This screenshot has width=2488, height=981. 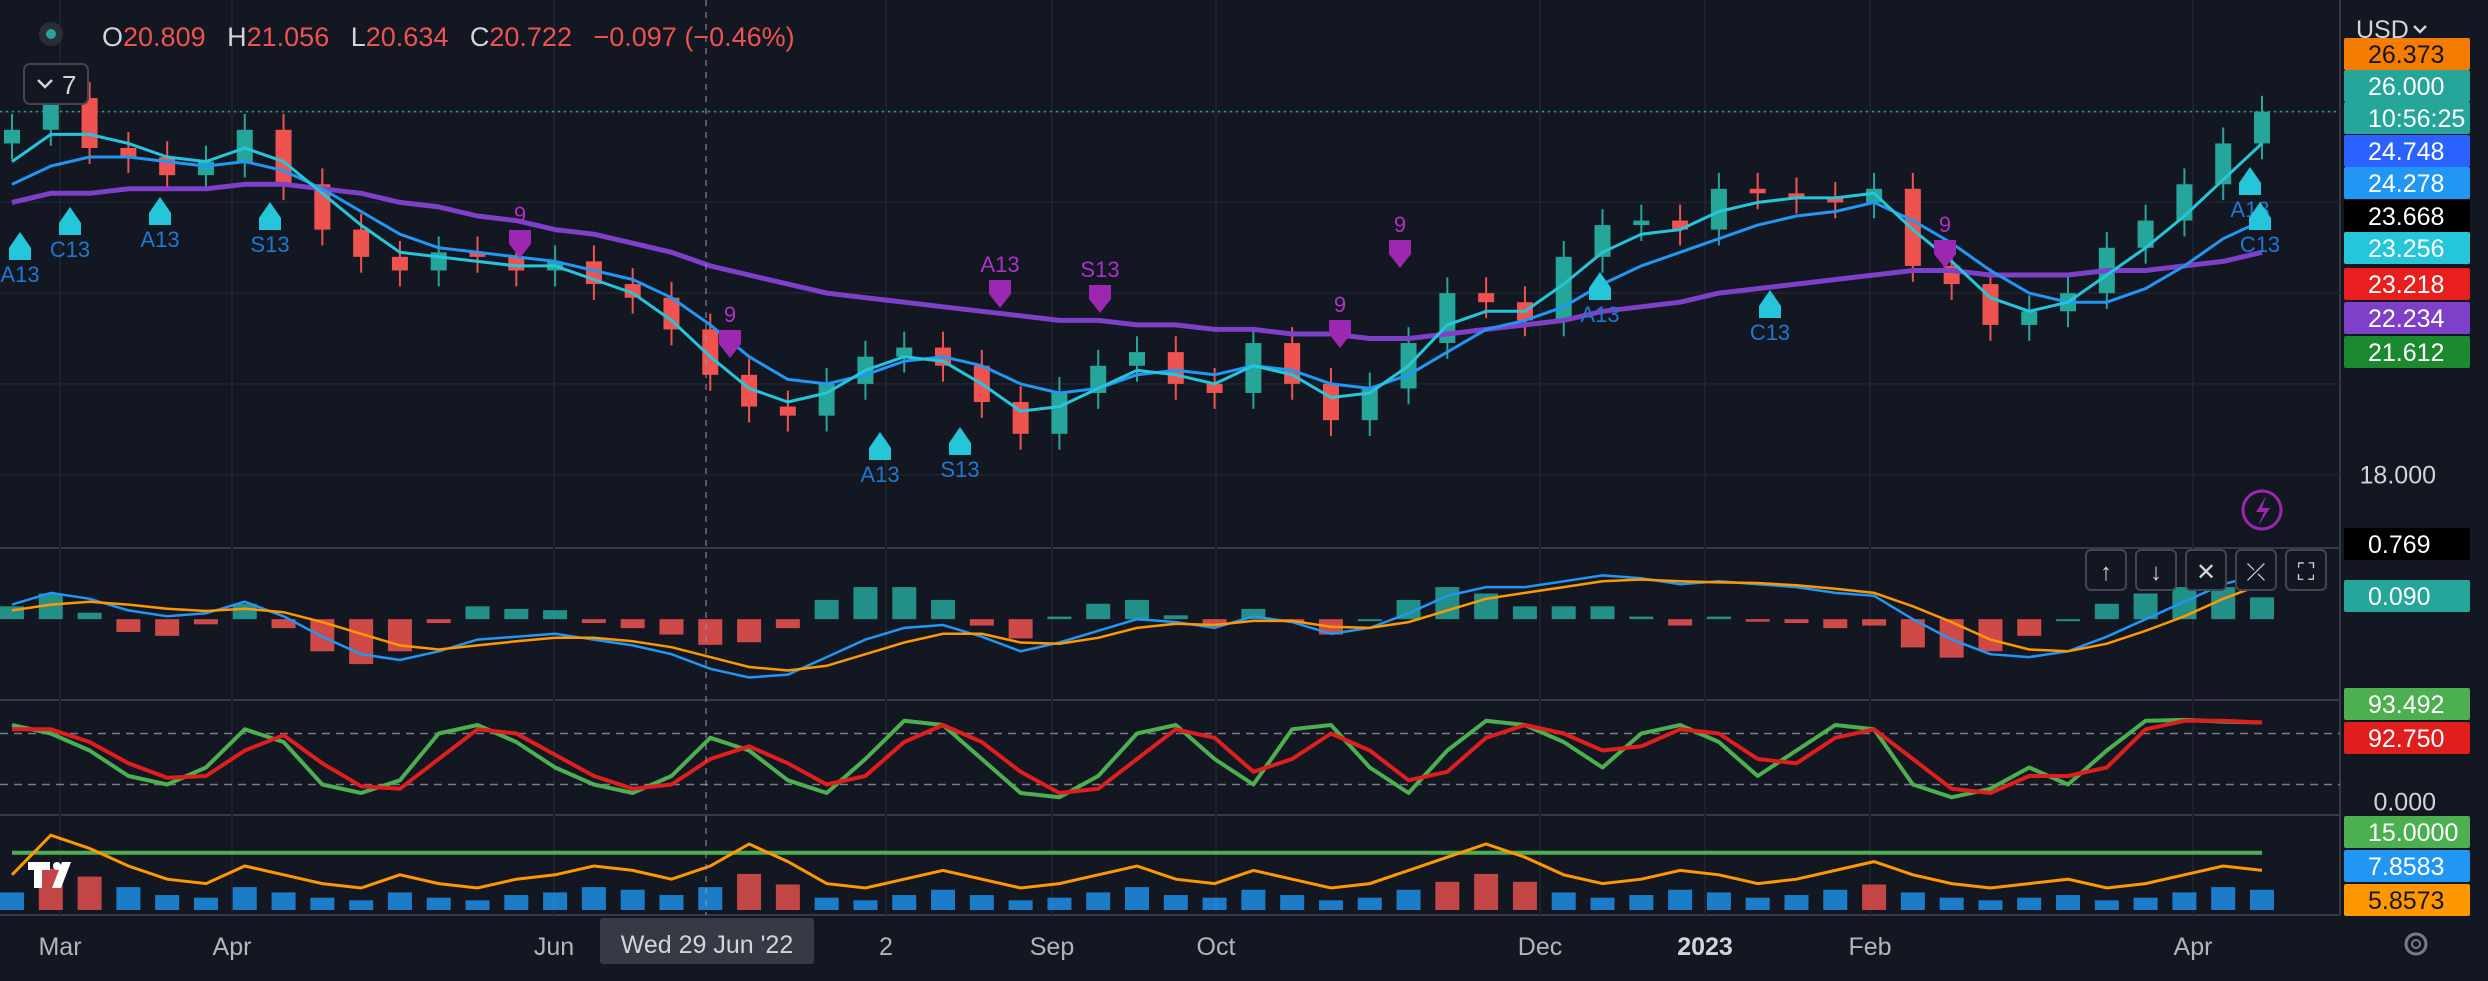 I want to click on arrow-down-icon: ↓, so click(x=2156, y=570).